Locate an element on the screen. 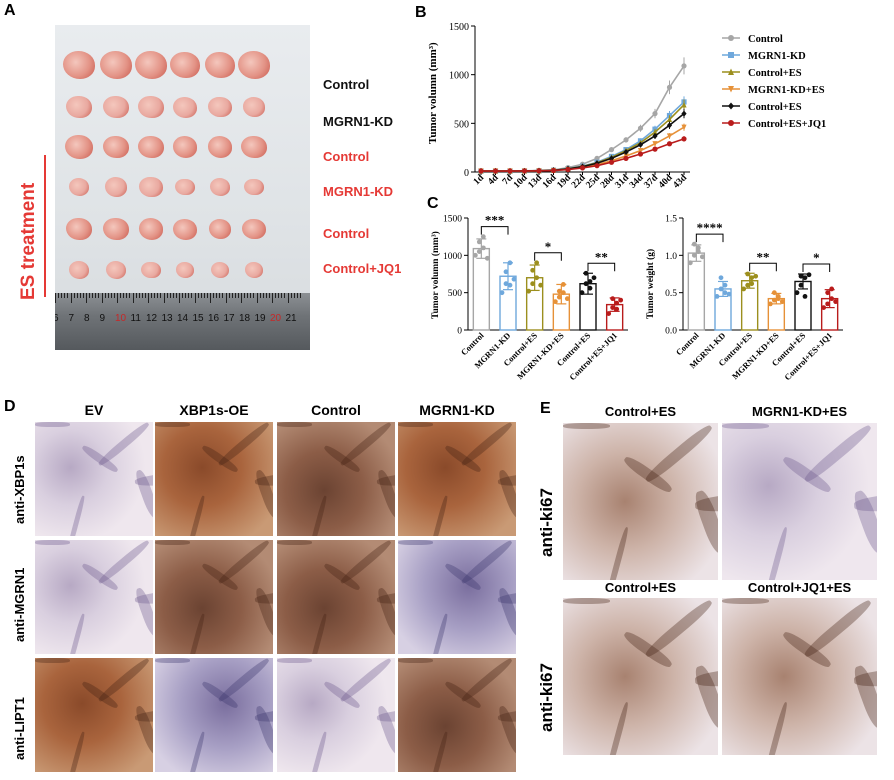 This screenshot has height=780, width=894. ki67-column-label: MGRN1-KD+ES is located at coordinates (799, 411).